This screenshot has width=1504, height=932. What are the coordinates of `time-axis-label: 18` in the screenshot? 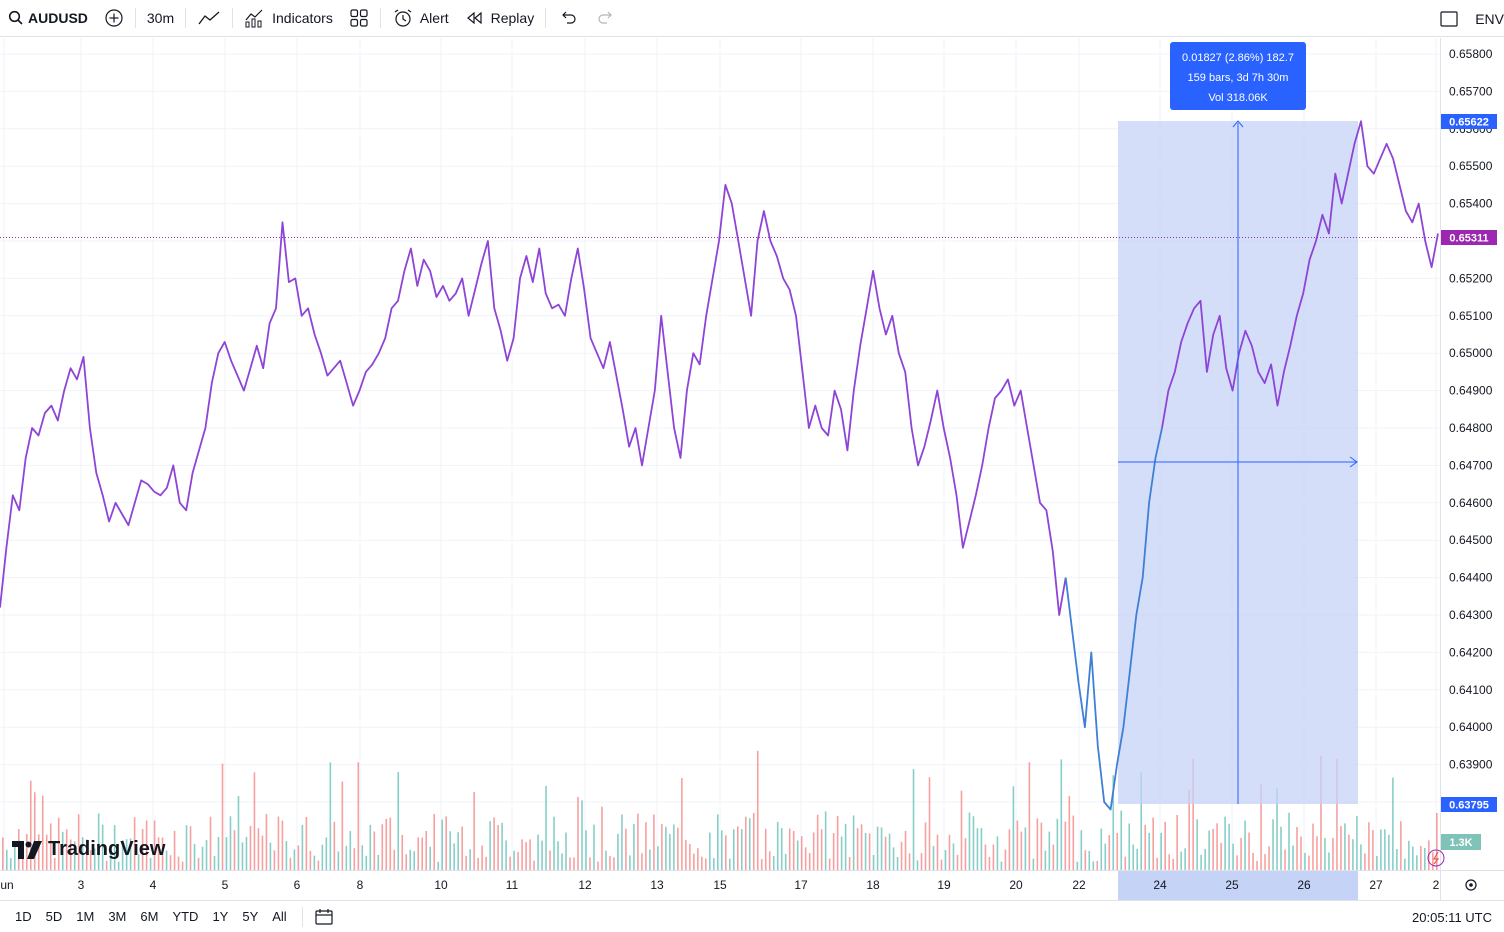 It's located at (873, 885).